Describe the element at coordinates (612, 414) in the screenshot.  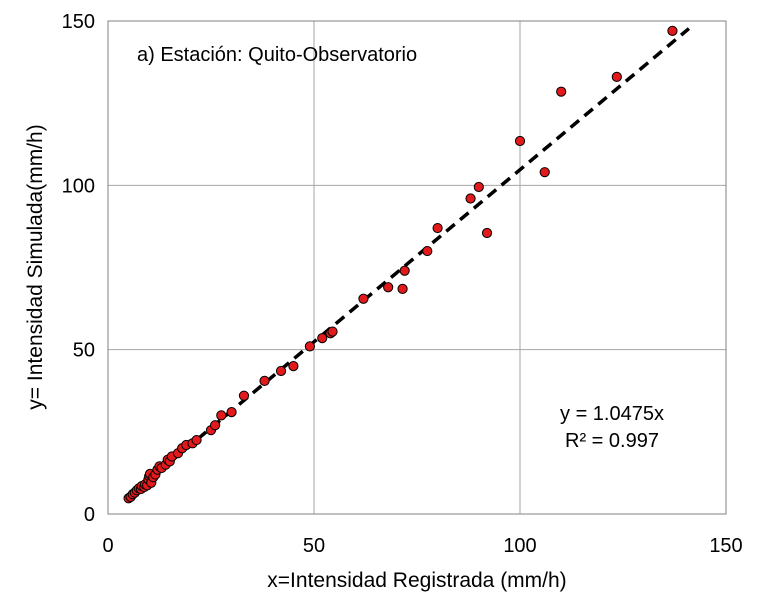
I see `equation-label: y = 1.0475x` at that location.